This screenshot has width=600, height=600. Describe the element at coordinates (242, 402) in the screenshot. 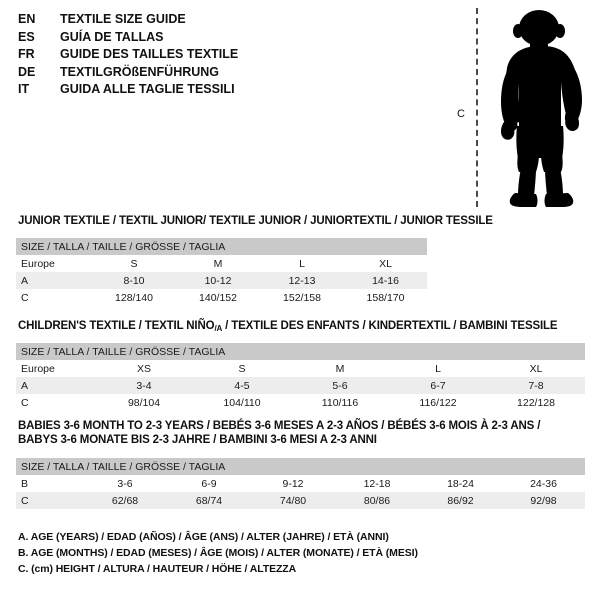

I see `table-cell: 104/110` at that location.